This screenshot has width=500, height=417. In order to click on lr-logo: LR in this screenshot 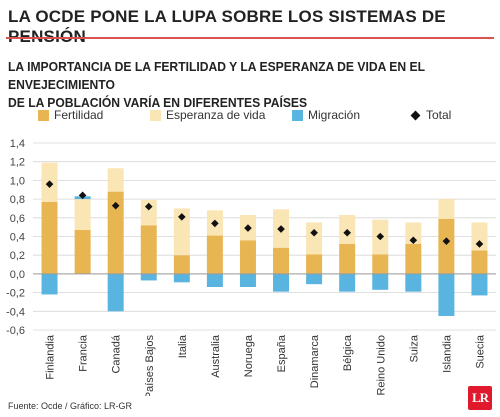, I will do `click(480, 398)`.